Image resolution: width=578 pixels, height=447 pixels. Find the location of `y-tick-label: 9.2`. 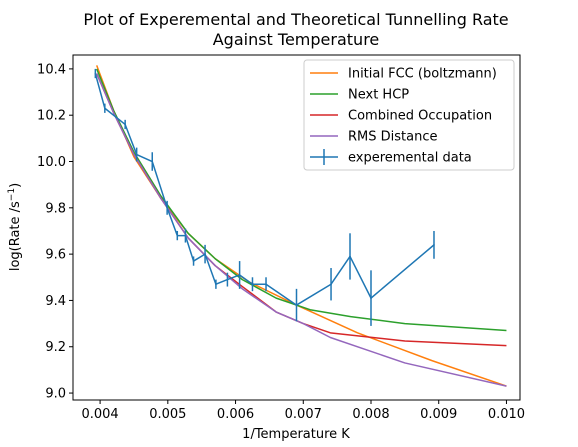

y-tick-label: 9.2 is located at coordinates (55, 347).